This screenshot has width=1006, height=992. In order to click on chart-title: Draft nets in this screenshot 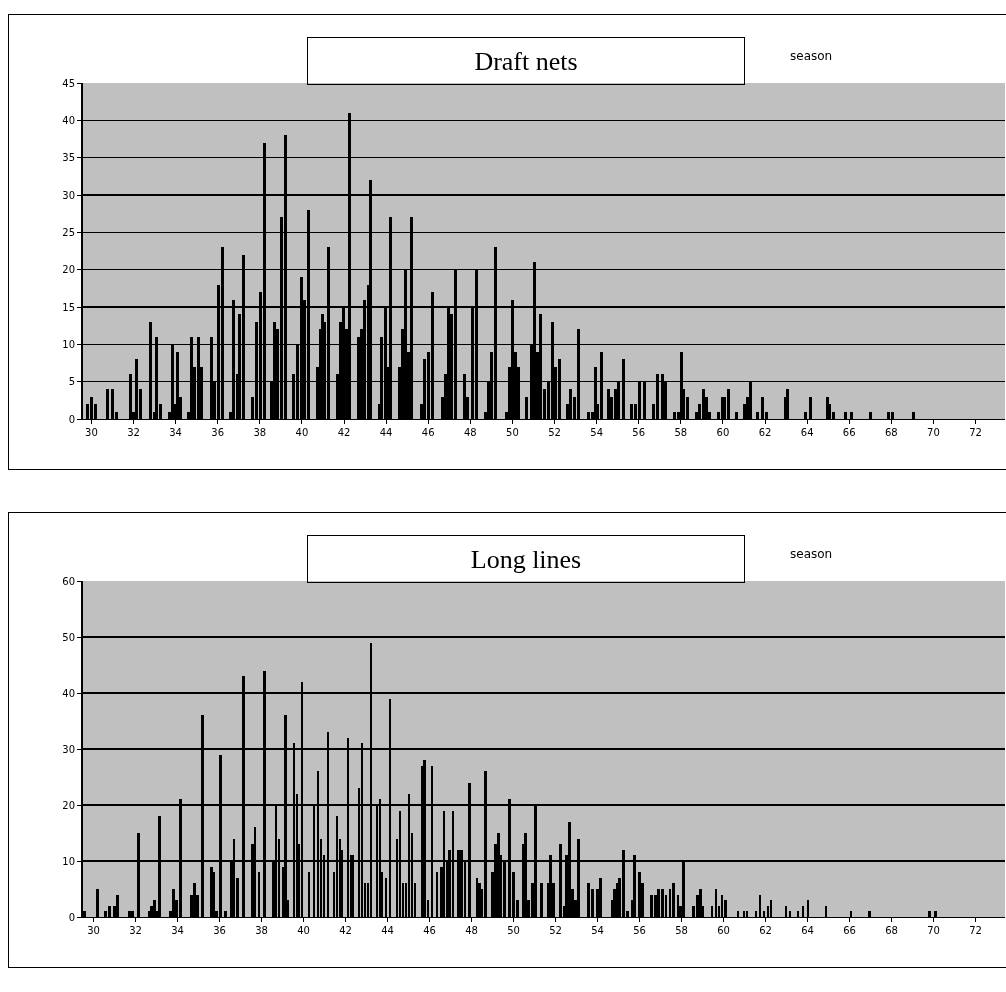, I will do `click(526, 61)`.